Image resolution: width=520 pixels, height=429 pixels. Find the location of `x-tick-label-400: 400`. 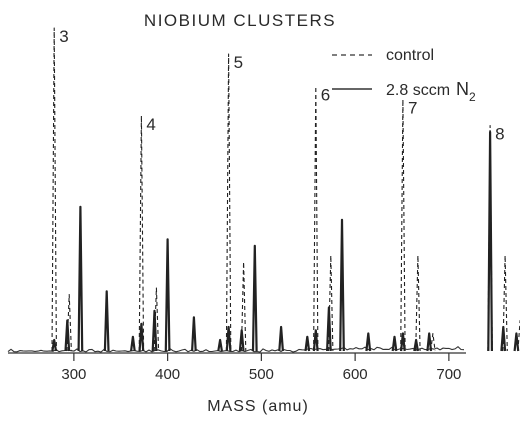

x-tick-label-400: 400 is located at coordinates (167, 374).